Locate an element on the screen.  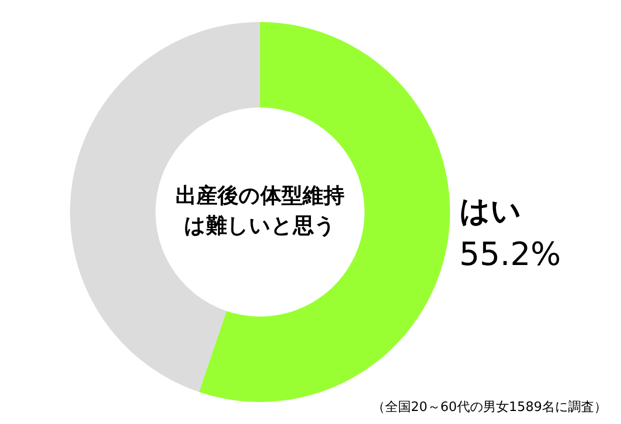
data-label: 55.2% is located at coordinates (510, 253).